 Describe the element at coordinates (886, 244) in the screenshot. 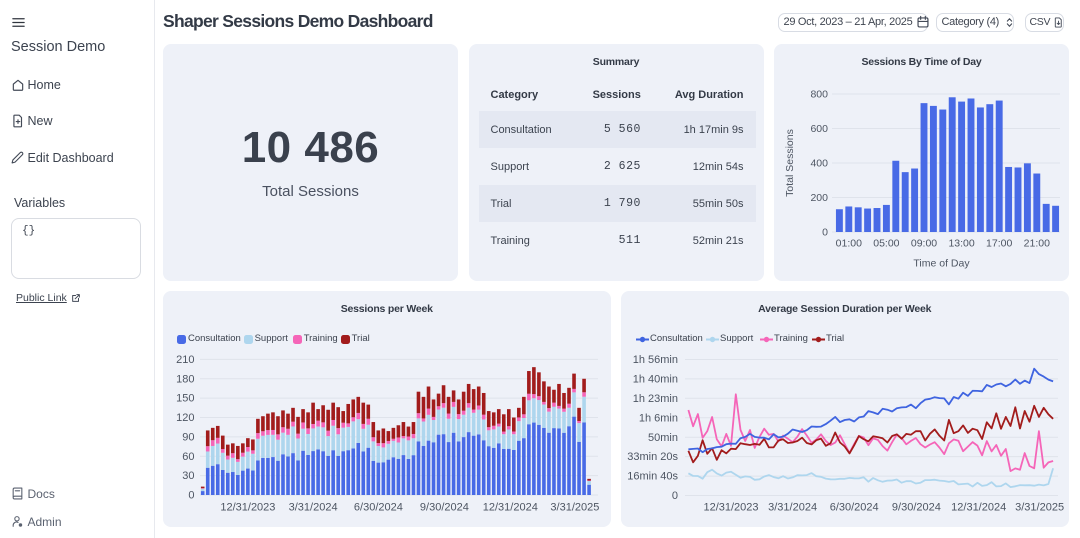

I see `svg-text: 05:00` at that location.